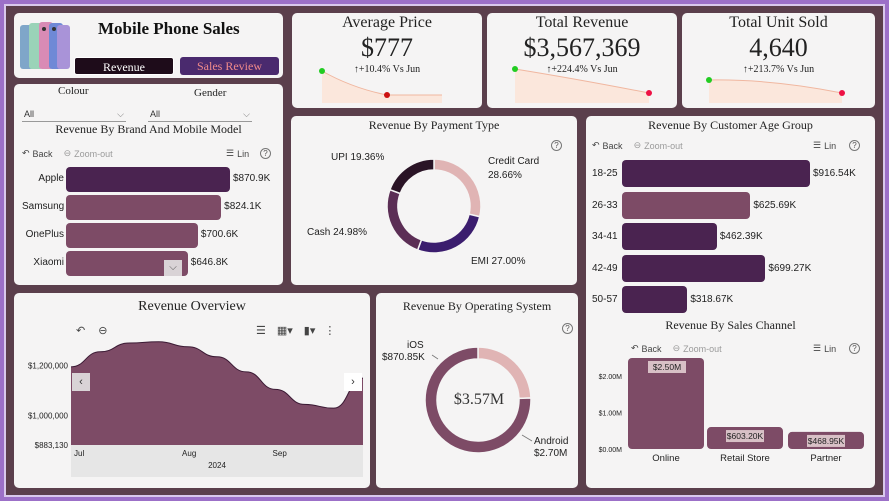 The width and height of the screenshot is (889, 501). I want to click on age-value-label: $462.39K, so click(741, 236).